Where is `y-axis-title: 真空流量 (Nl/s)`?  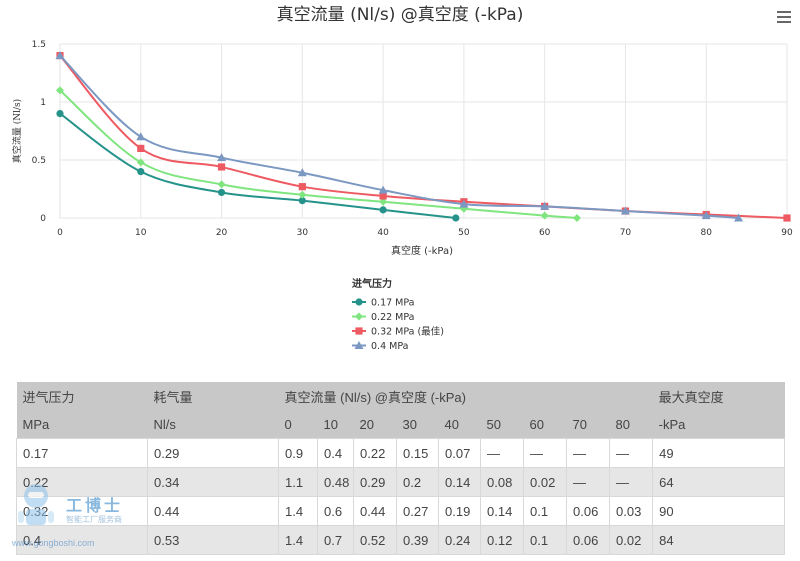 y-axis-title: 真空流量 (Nl/s) is located at coordinates (17, 131).